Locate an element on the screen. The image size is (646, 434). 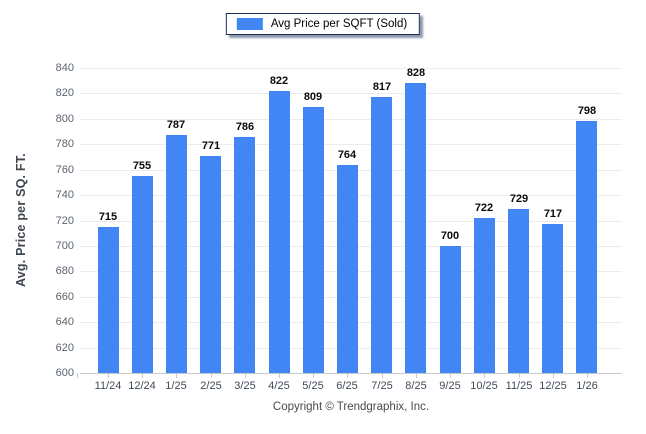
y-tick-label: 760 is located at coordinates (64, 170).